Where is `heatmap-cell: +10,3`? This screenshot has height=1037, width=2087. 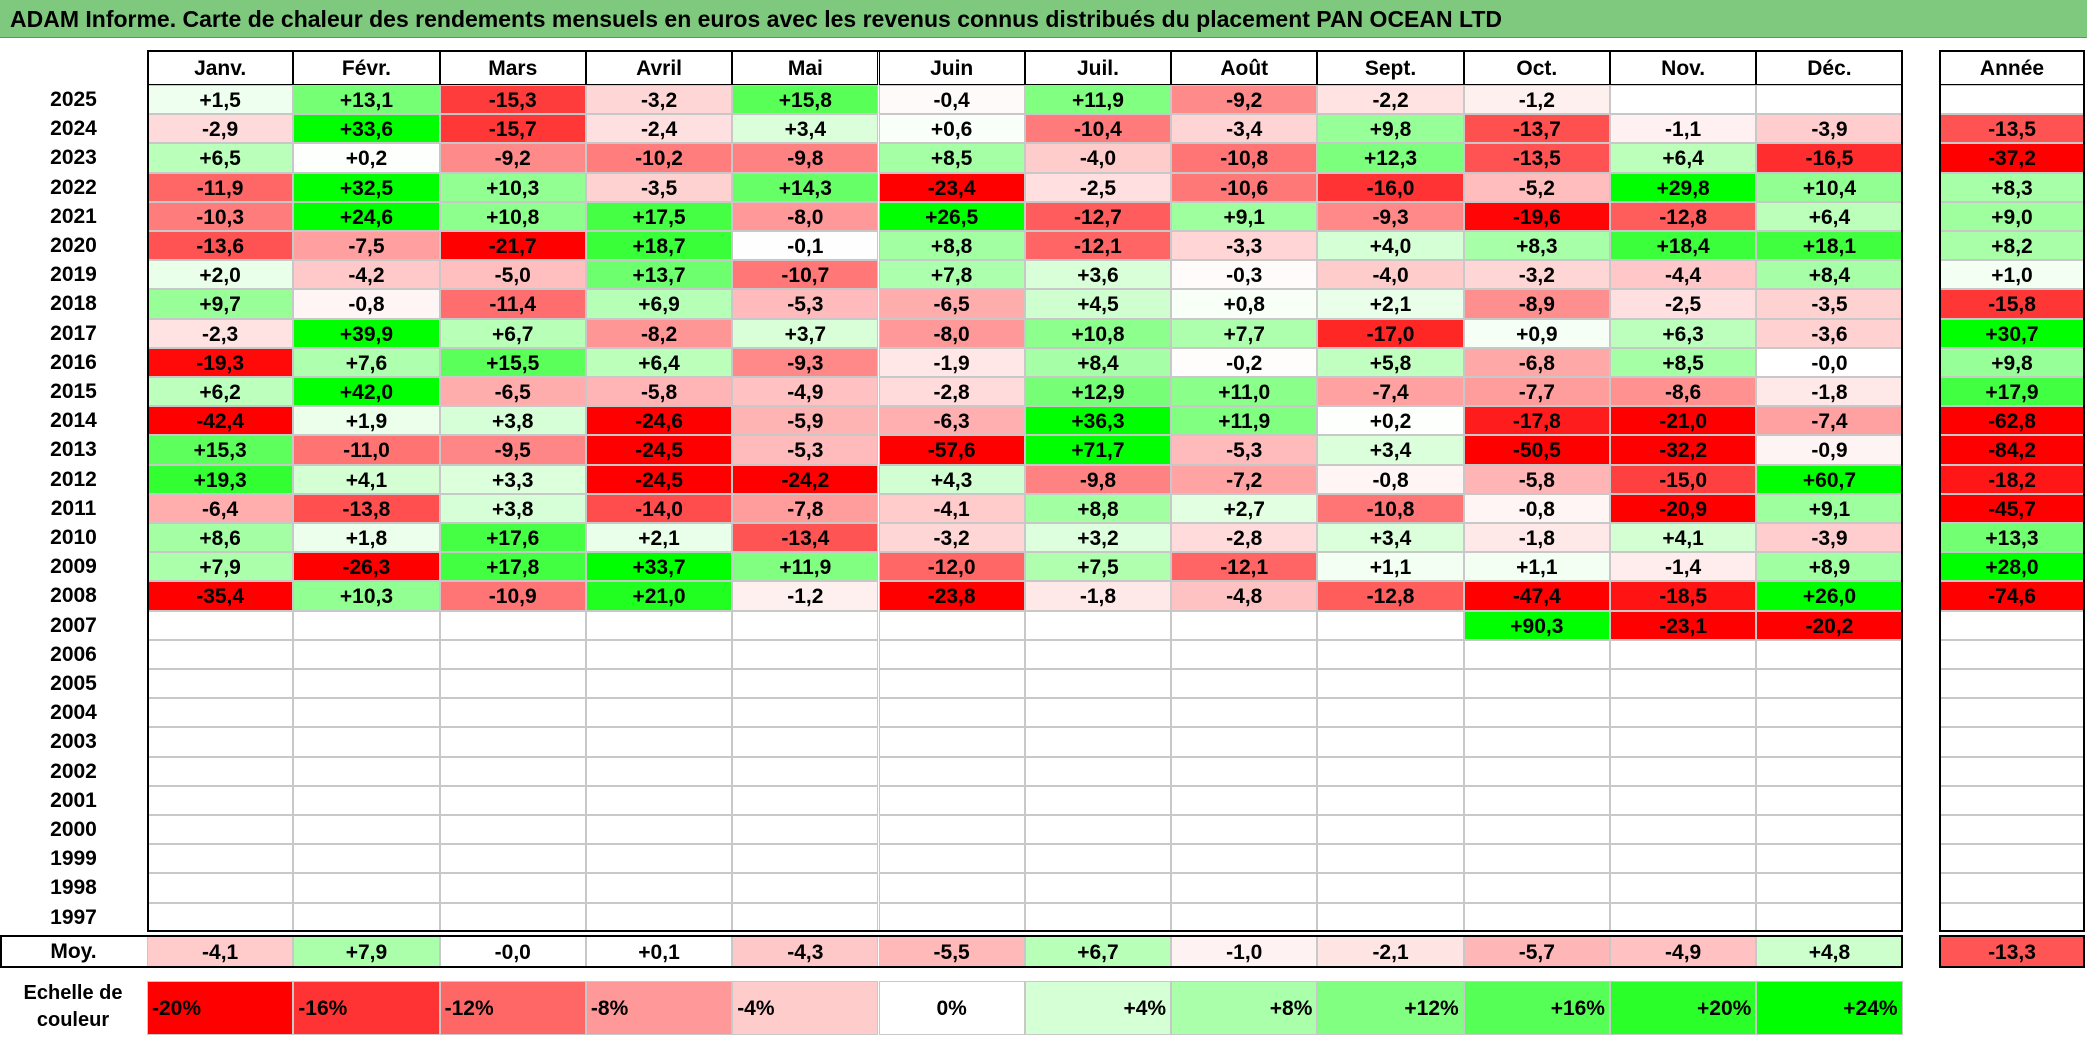 heatmap-cell: +10,3 is located at coordinates (366, 596).